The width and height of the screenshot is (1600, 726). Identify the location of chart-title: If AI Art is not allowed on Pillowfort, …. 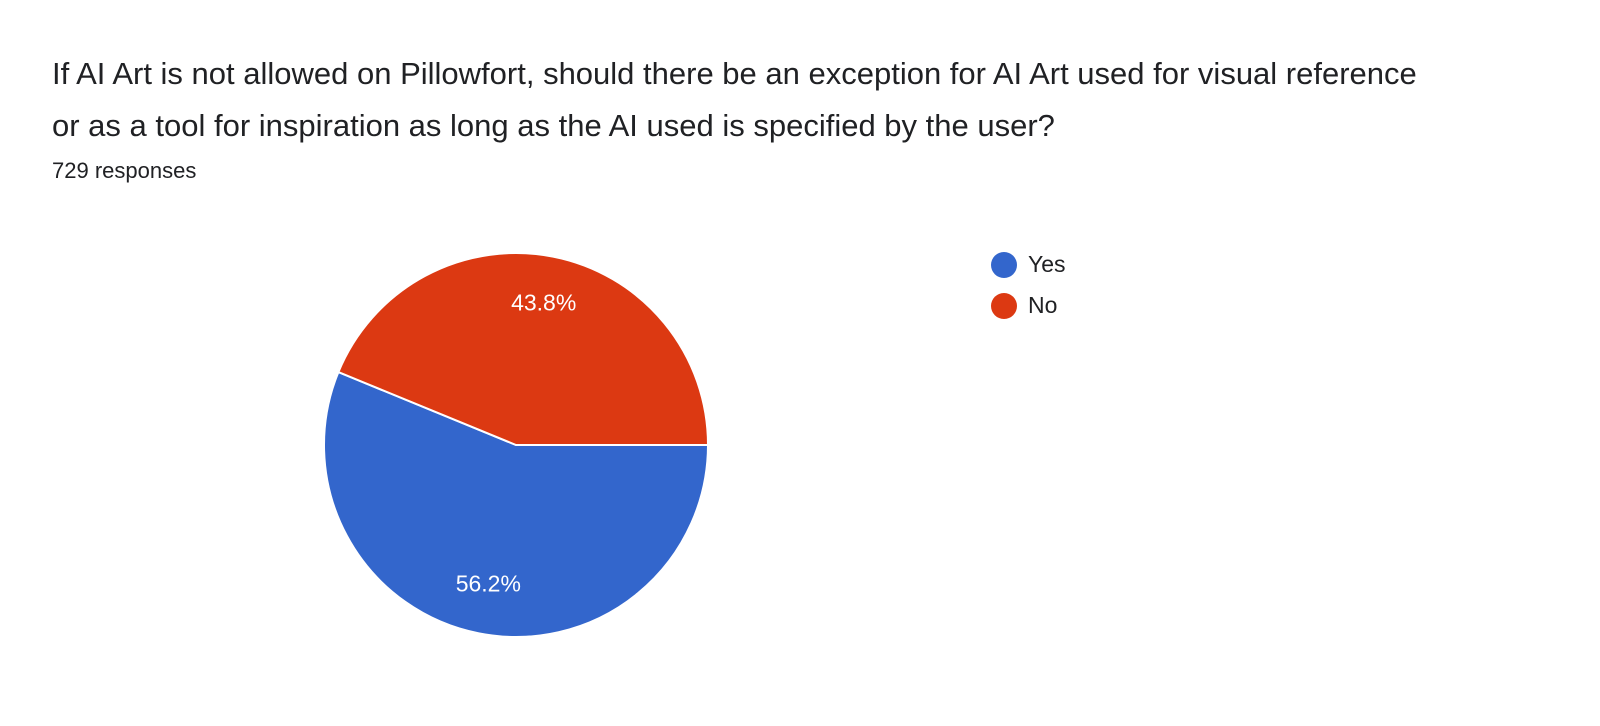
(734, 99).